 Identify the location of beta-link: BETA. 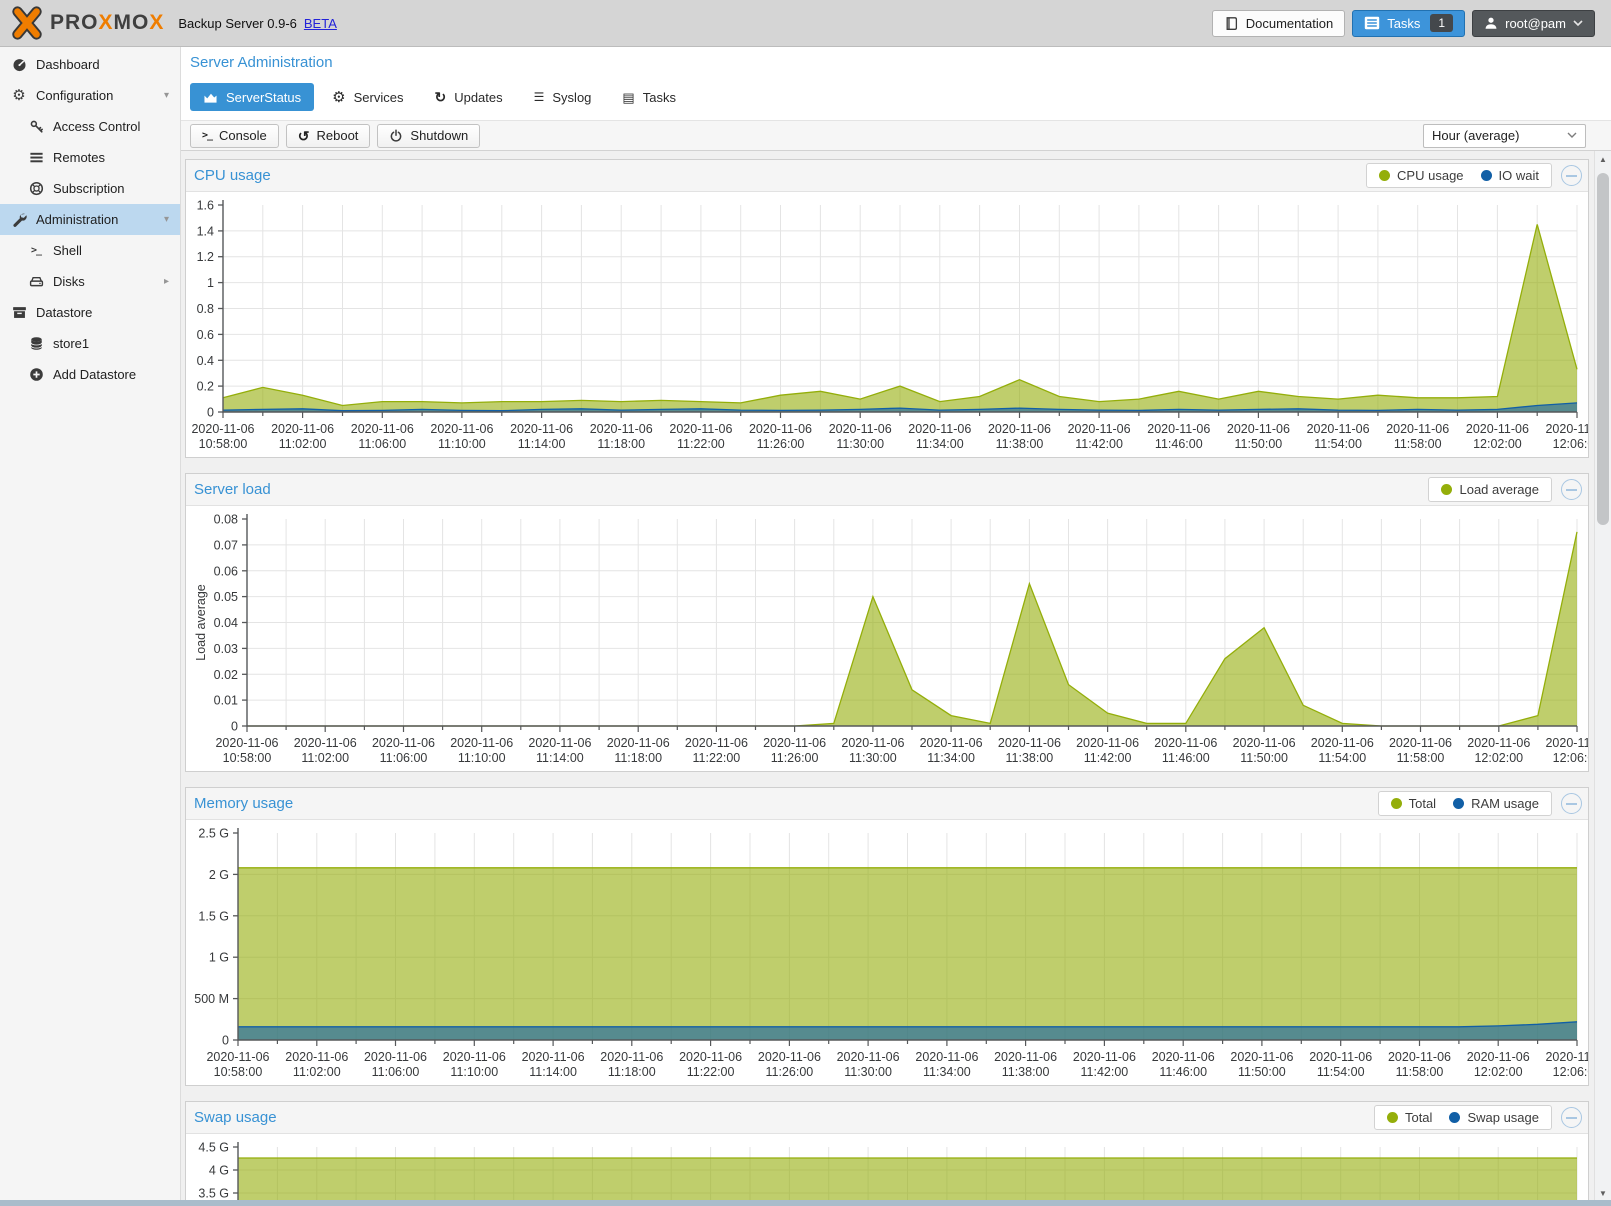
(320, 23).